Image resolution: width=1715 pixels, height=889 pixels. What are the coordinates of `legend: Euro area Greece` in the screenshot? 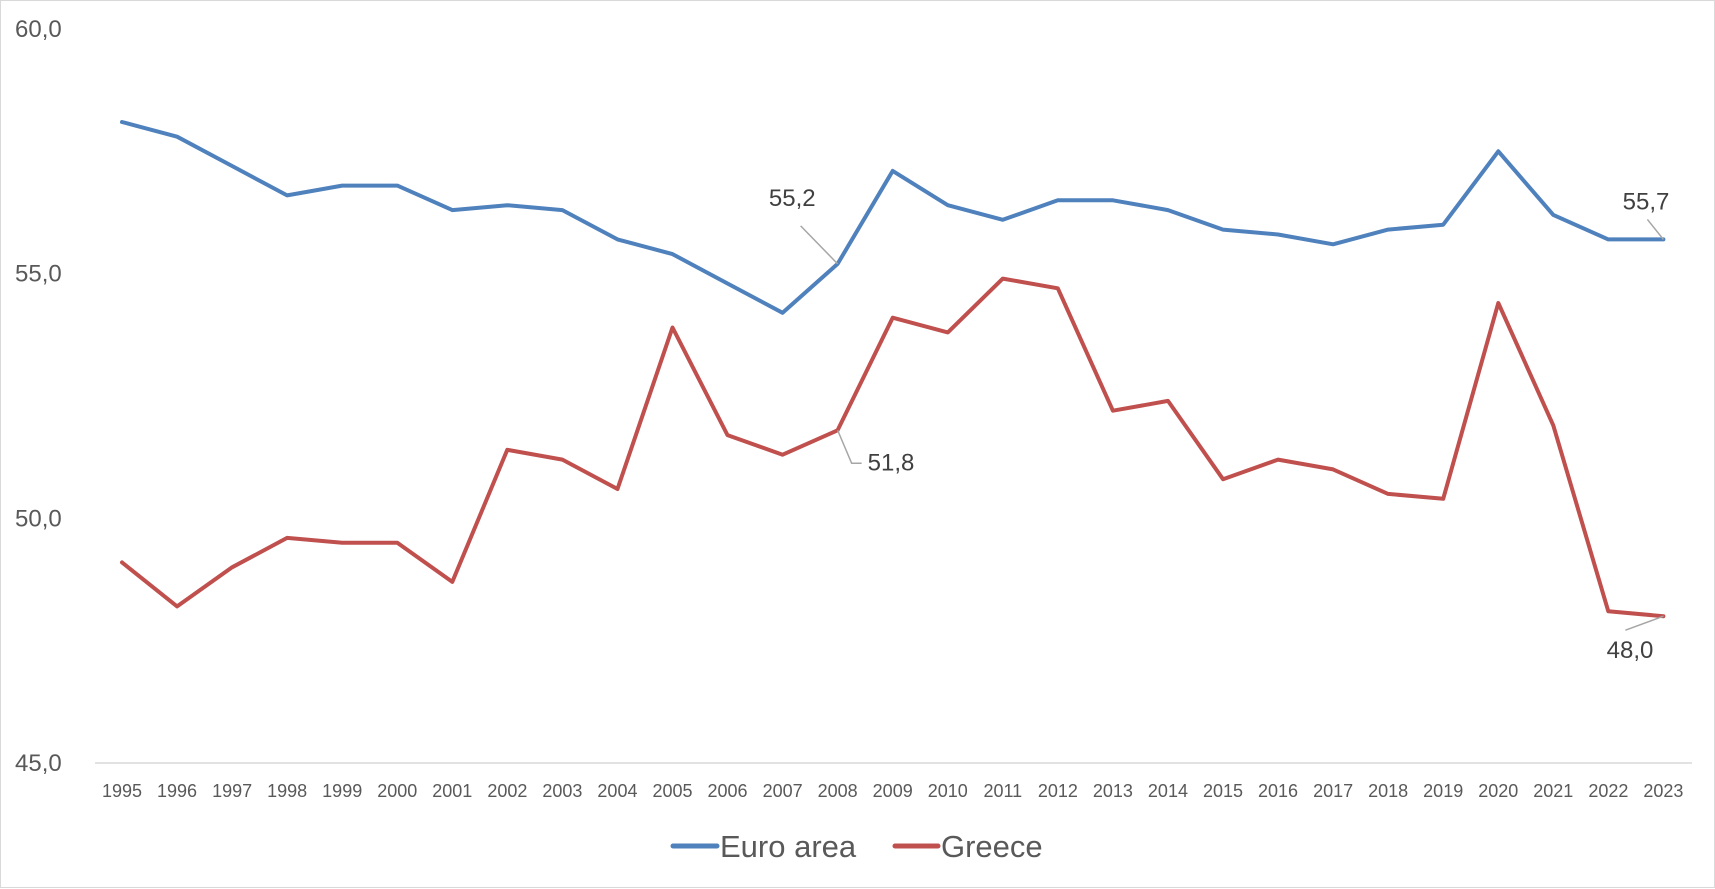 It's located at (856, 846).